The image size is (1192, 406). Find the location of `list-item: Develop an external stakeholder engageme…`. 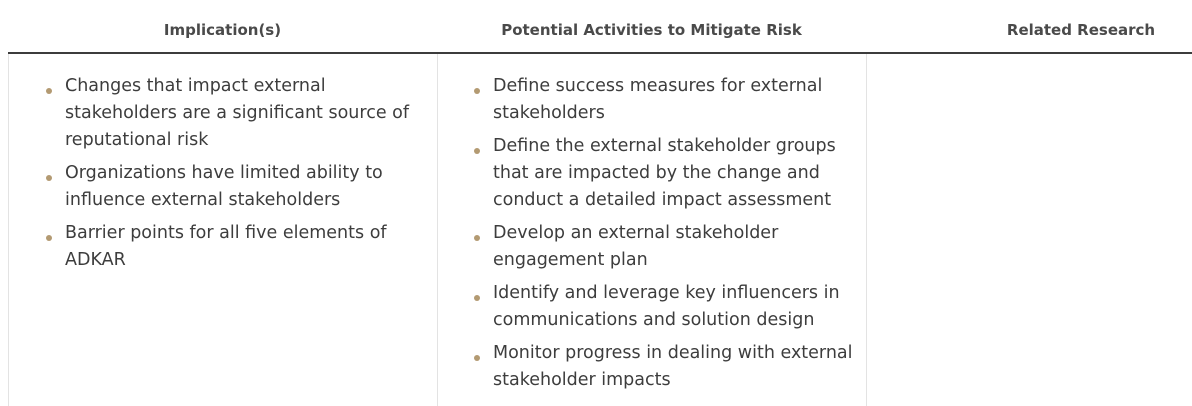

list-item: Develop an external stakeholder engageme… is located at coordinates (666, 247).